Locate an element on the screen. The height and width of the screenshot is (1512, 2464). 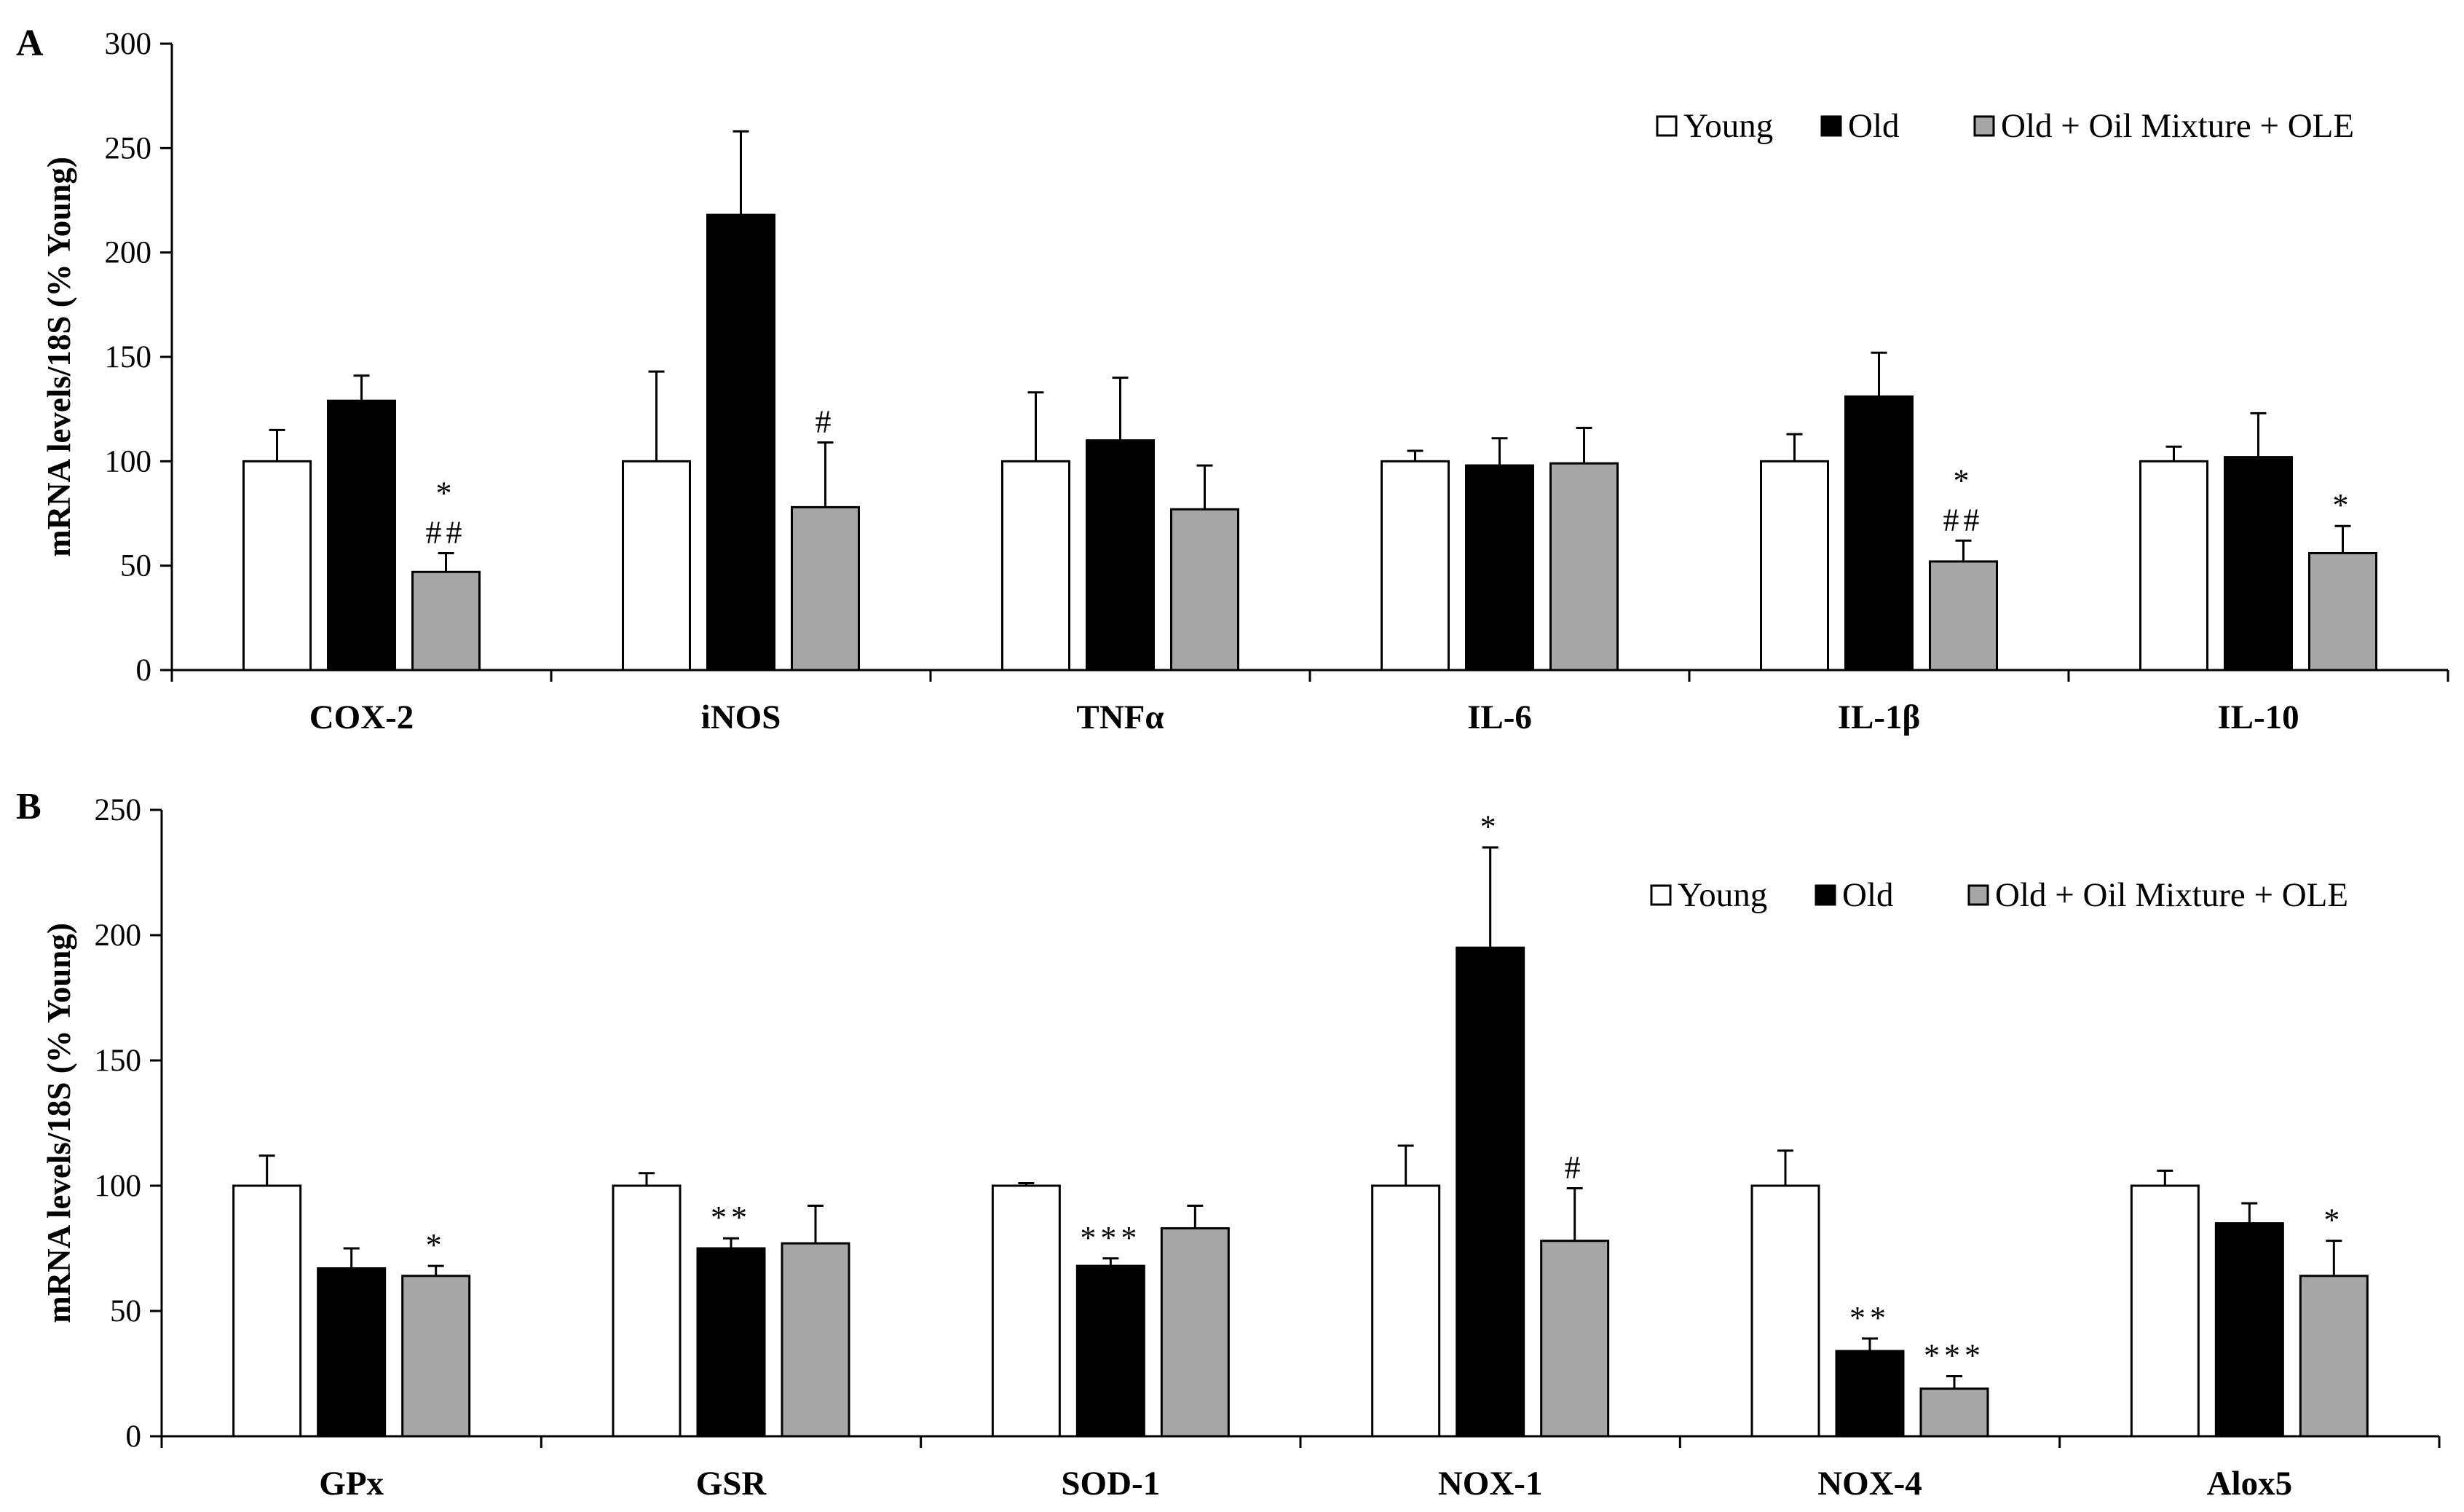
x-category-label: NOX-4 is located at coordinates (1869, 1484).